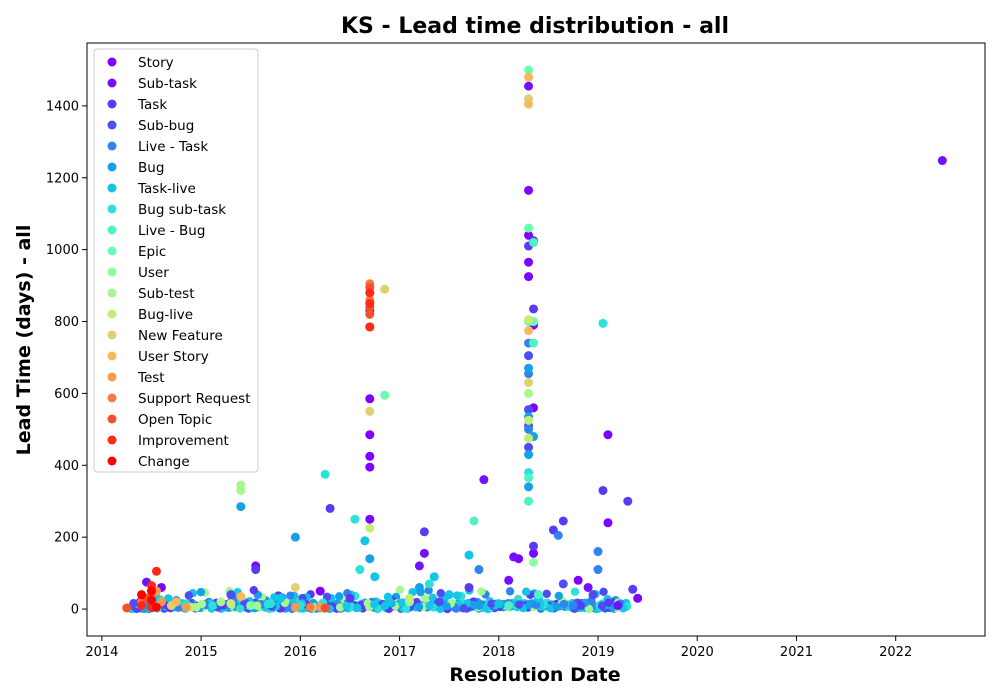  Describe the element at coordinates (201, 652) in the screenshot. I see `x-tick-label: 2015` at that location.